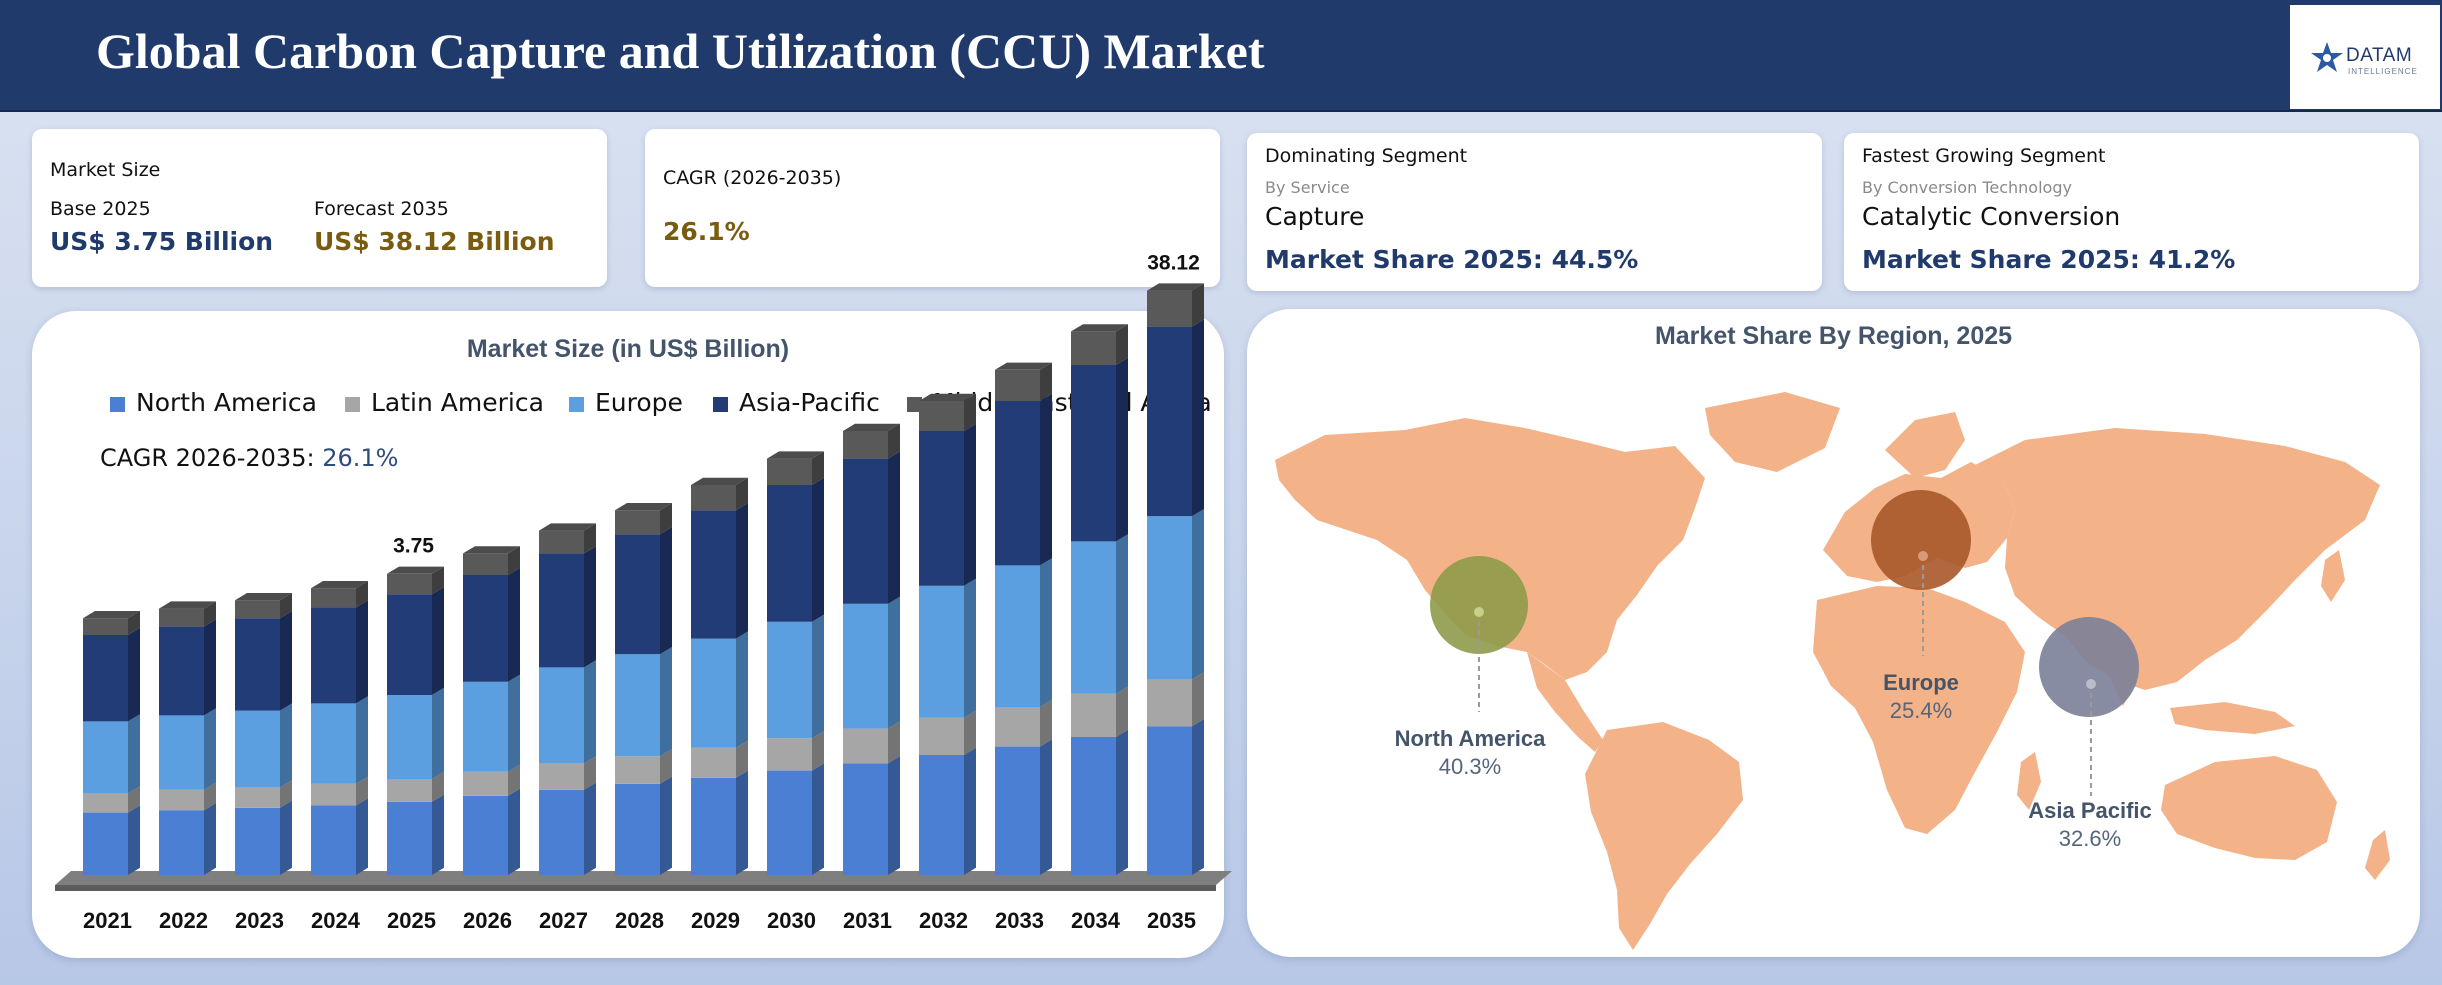 This screenshot has width=2442, height=985. Describe the element at coordinates (590, 773) in the screenshot. I see `bar-side-latin-america-2027` at that location.